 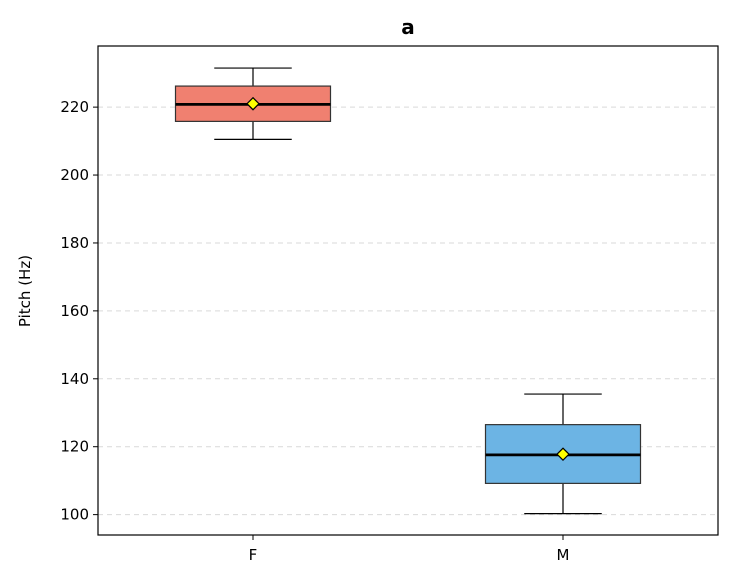 I want to click on chart-title: a, so click(x=408, y=27).